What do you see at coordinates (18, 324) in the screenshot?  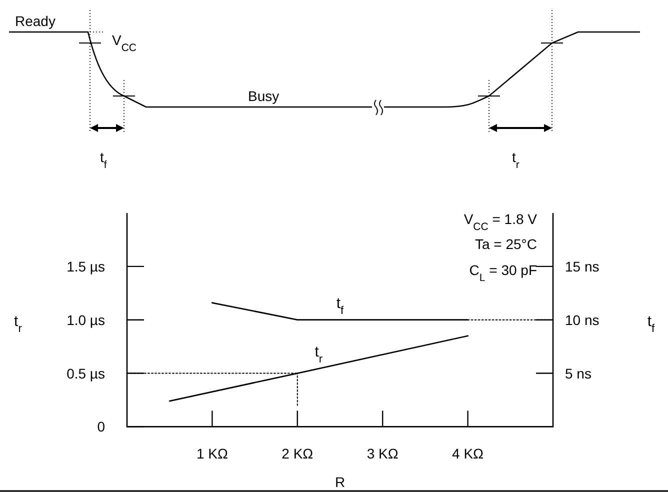 I see `y-axis-title: t$_{r}$` at bounding box center [18, 324].